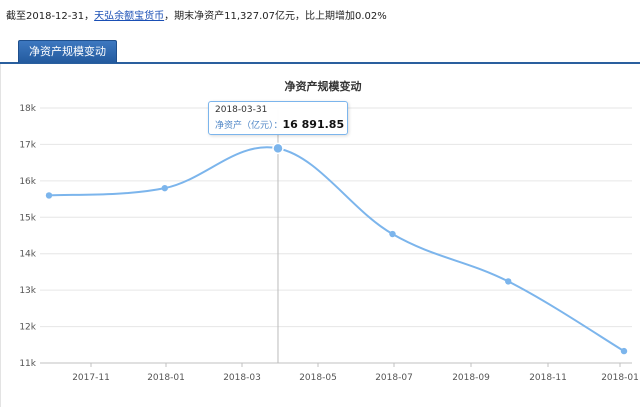 The height and width of the screenshot is (407, 640). I want to click on y-tick-label: 17k, so click(27, 145).